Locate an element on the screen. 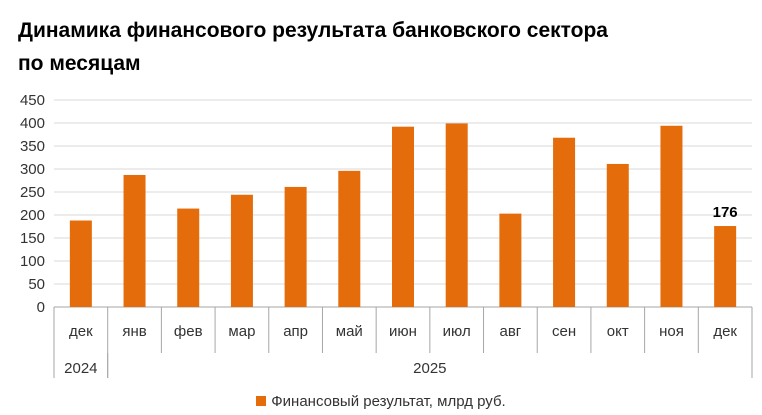  x-tick-label: ноя is located at coordinates (671, 331).